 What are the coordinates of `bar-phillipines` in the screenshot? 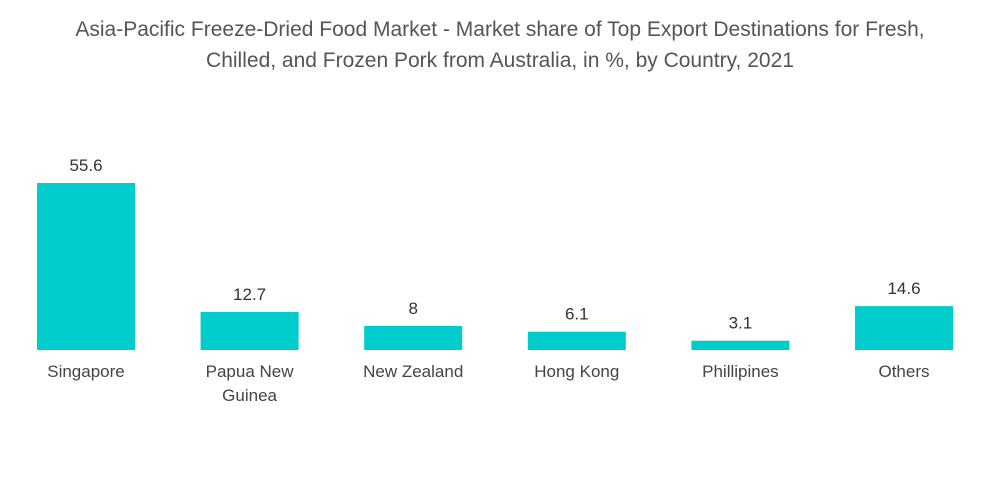 It's located at (740, 345).